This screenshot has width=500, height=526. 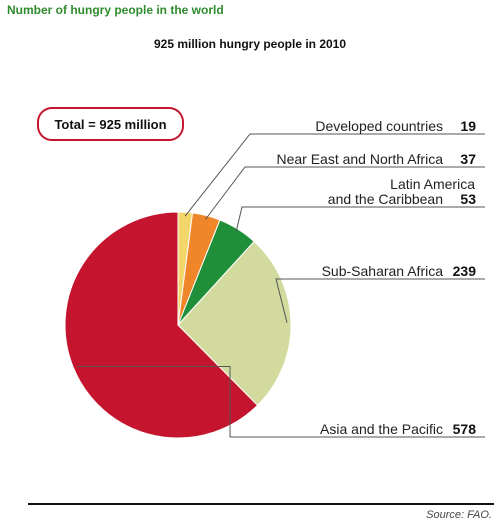 I want to click on slice-label: Developed countries, so click(x=379, y=126).